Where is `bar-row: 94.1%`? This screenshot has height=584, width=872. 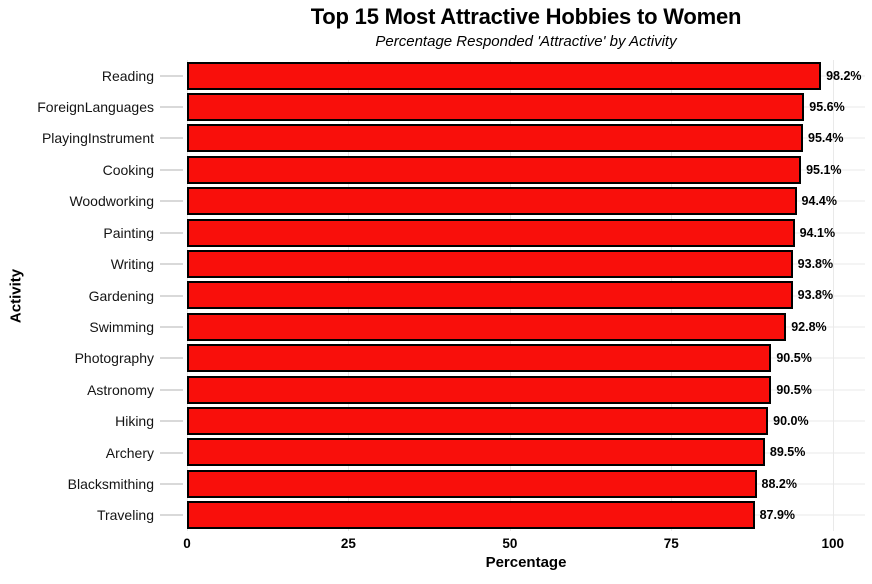
bar-row: 94.1% is located at coordinates (526, 232).